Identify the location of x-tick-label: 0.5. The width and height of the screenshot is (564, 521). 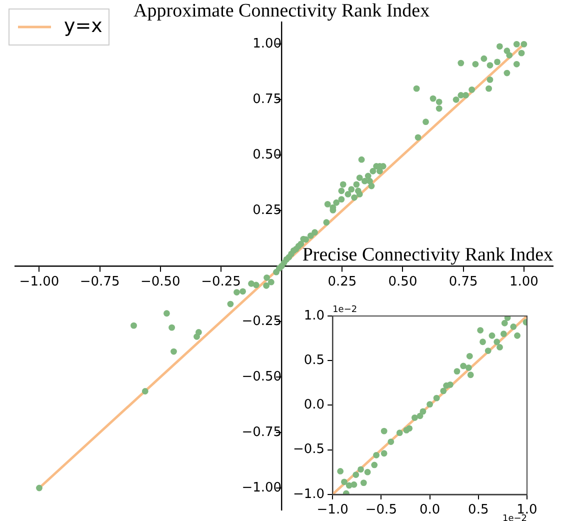
(478, 510).